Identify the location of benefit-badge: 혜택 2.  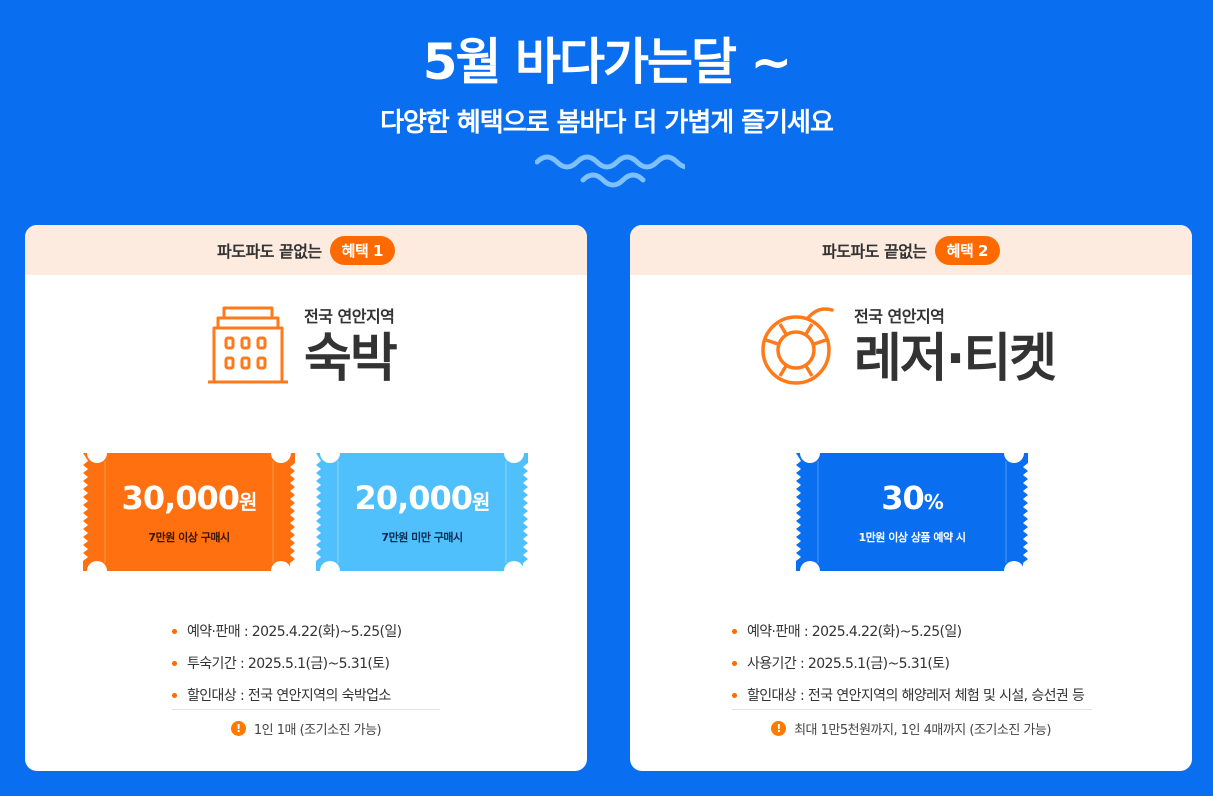
(967, 250).